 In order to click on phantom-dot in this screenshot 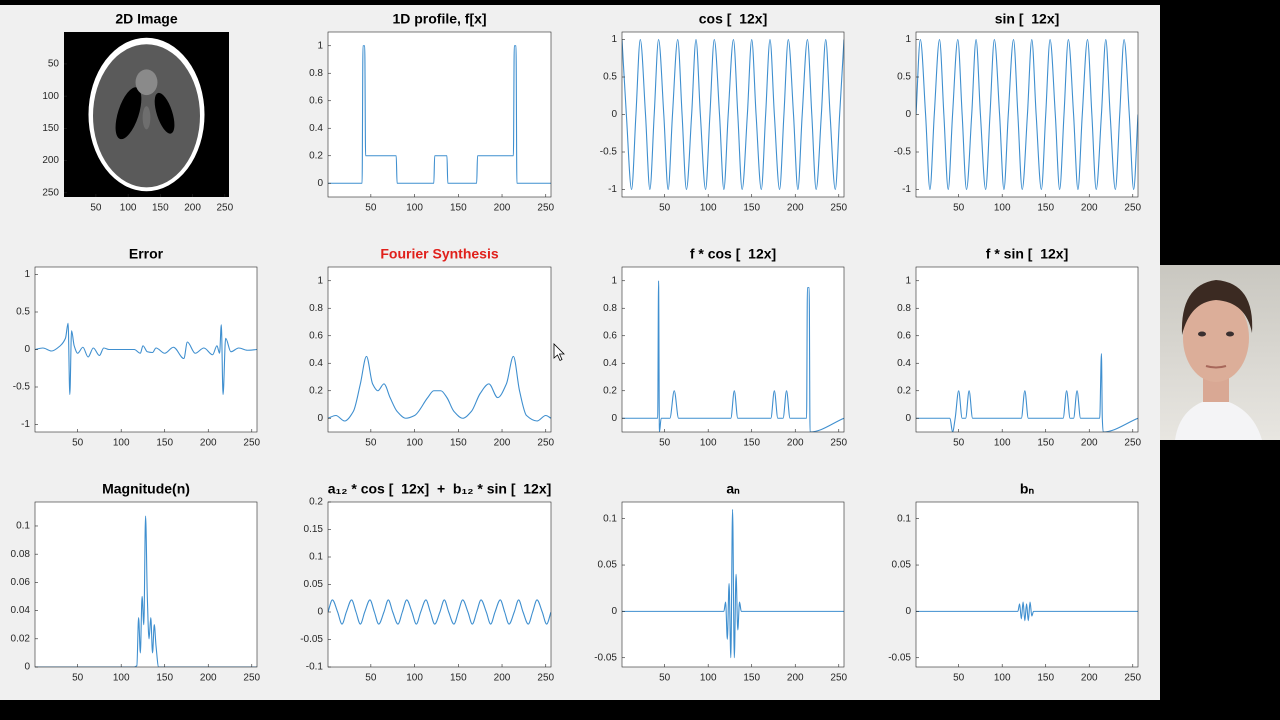, I will do `click(146, 118)`.